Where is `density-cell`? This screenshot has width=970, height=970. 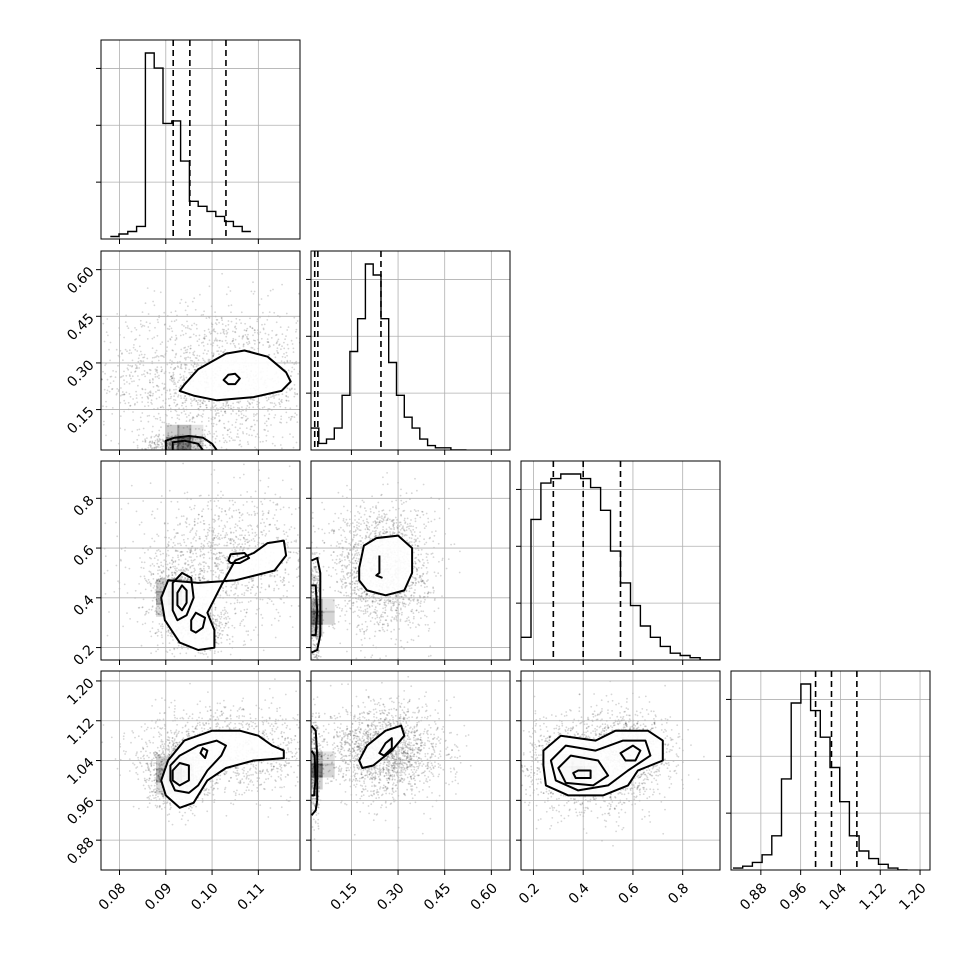
density-cell is located at coordinates (196, 431).